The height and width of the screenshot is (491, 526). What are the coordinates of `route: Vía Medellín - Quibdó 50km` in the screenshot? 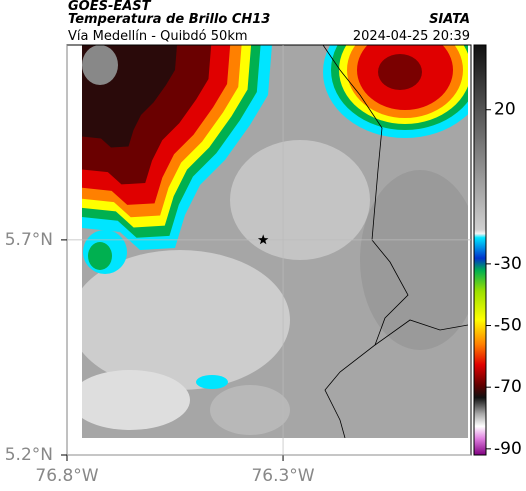 It's located at (158, 36).